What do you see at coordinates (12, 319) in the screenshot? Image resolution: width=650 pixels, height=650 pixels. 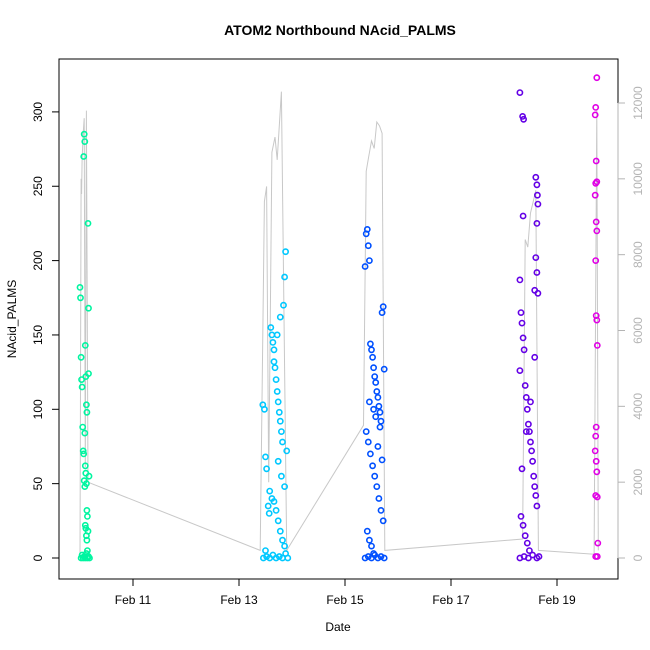 I see `y-axis-label: NAcid_PALMS` at bounding box center [12, 319].